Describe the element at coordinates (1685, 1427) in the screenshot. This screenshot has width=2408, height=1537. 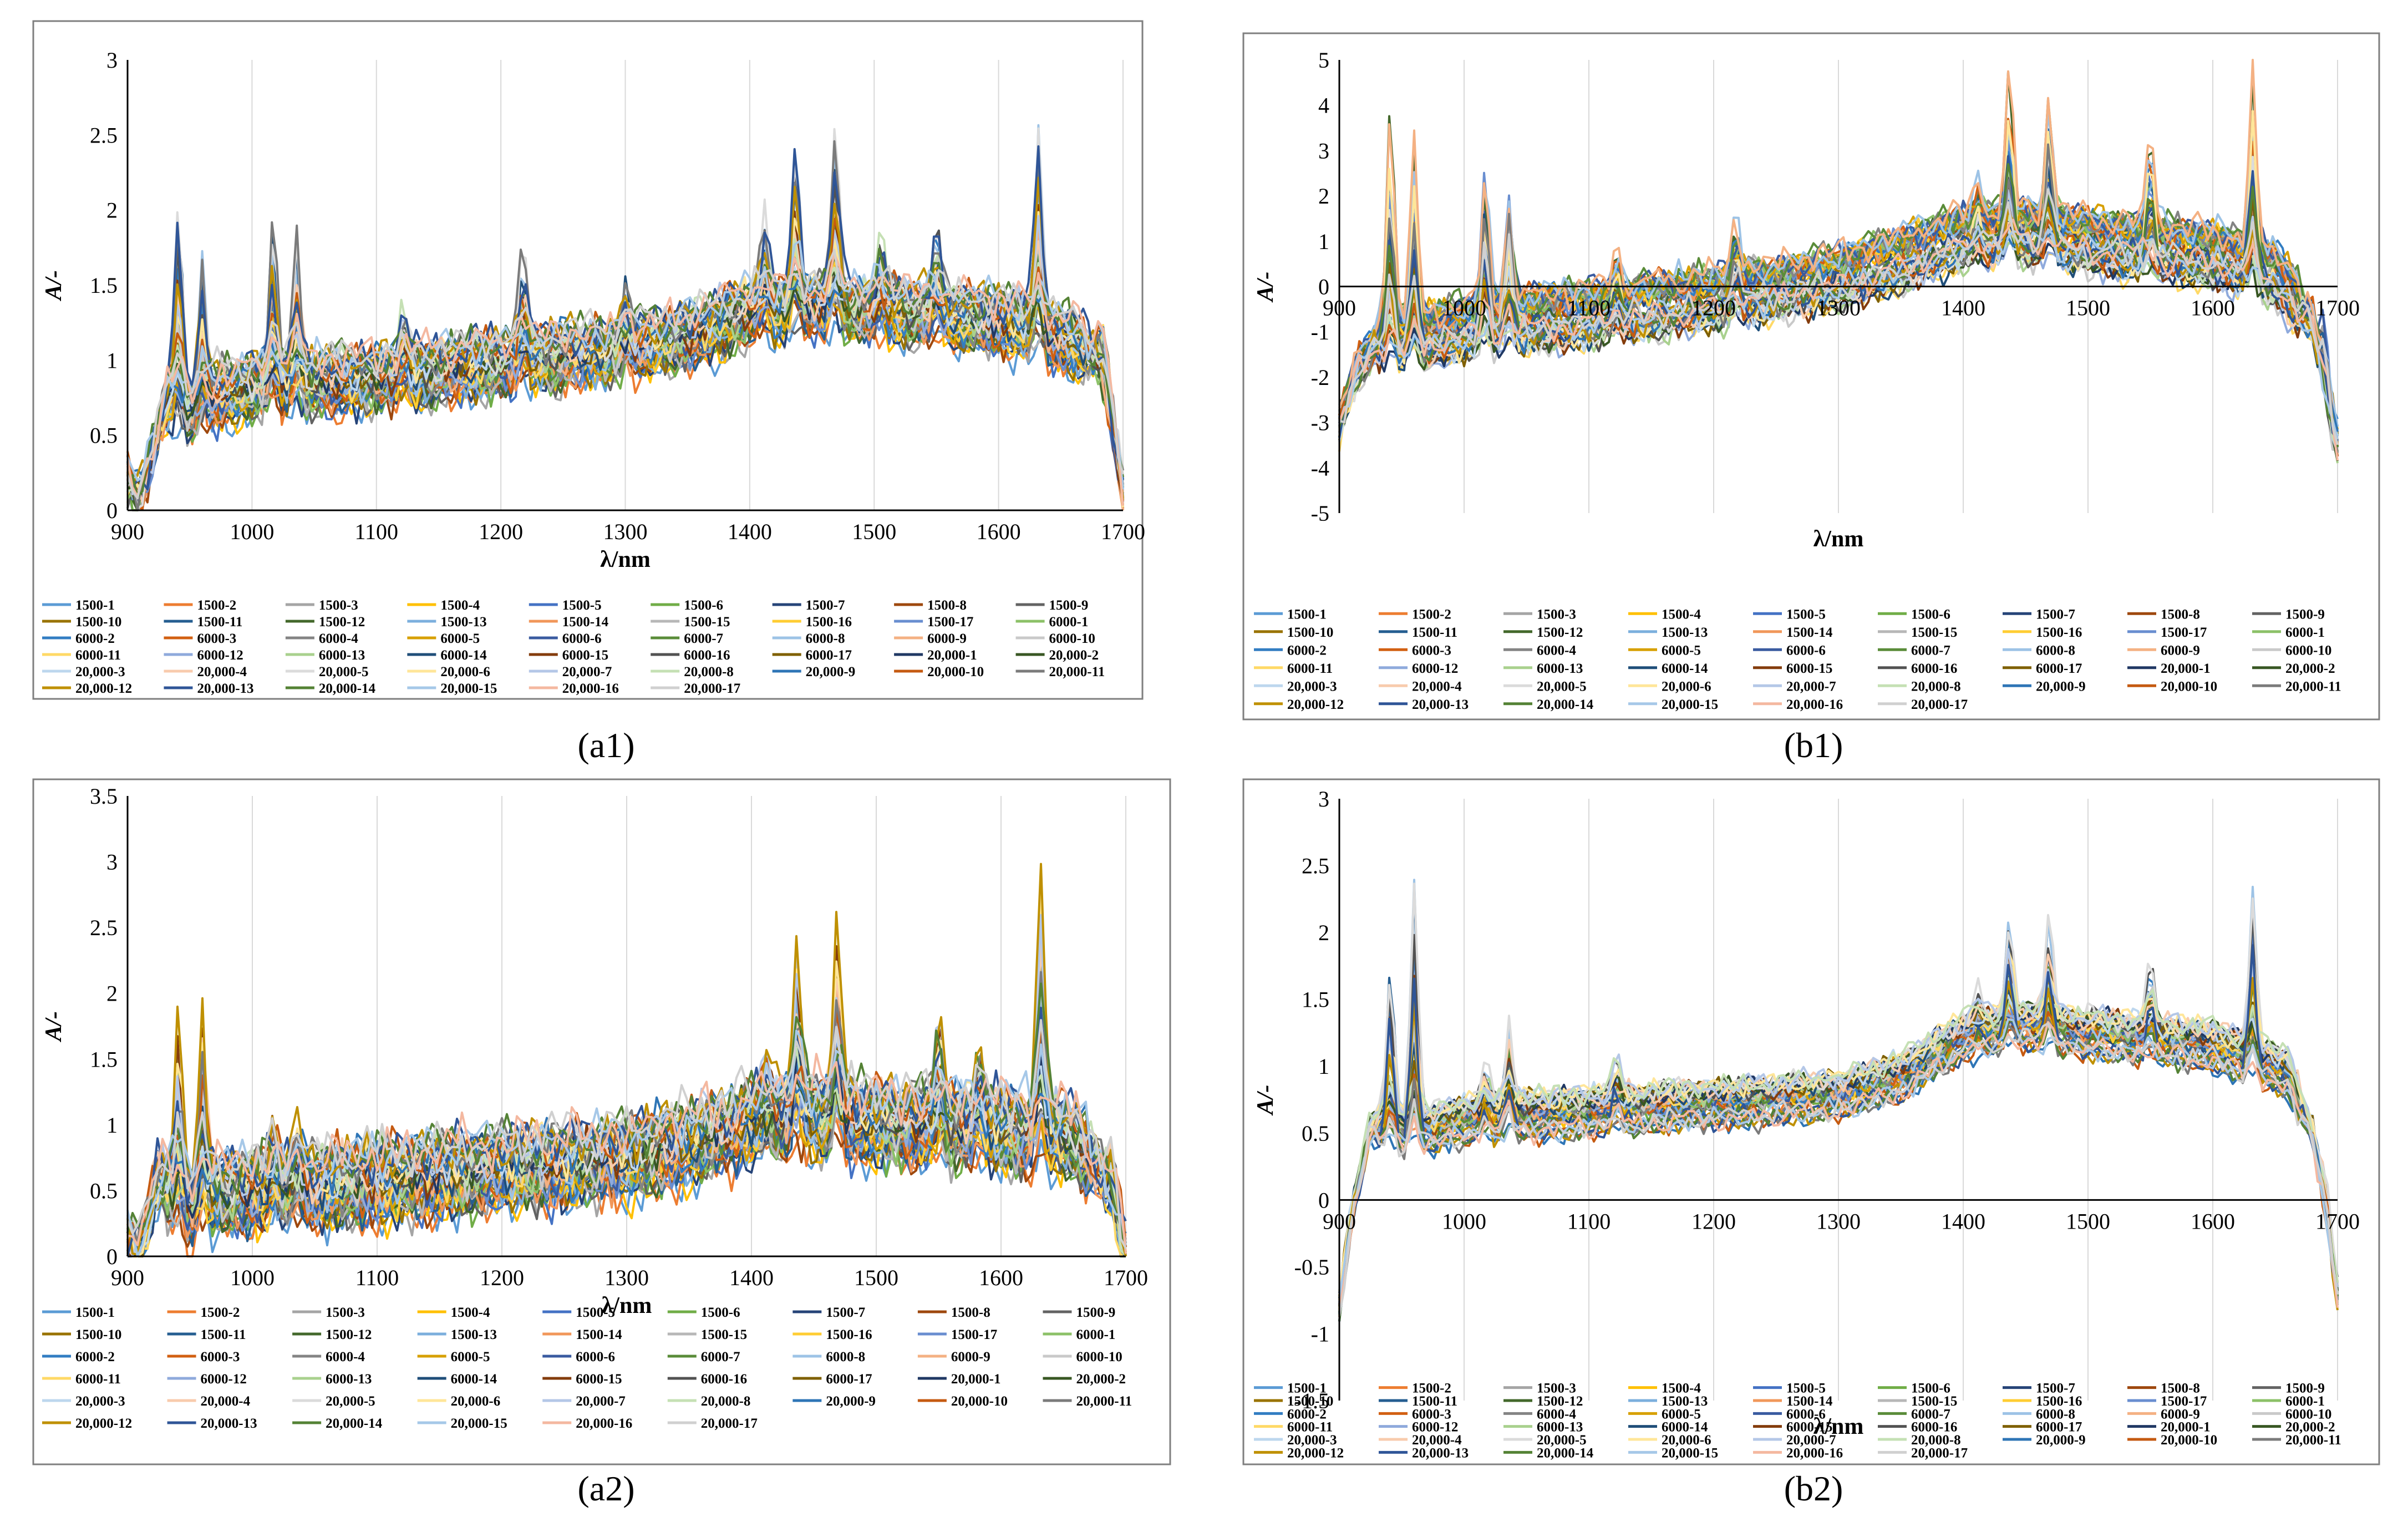
I see `legend-label: 6000-14` at that location.